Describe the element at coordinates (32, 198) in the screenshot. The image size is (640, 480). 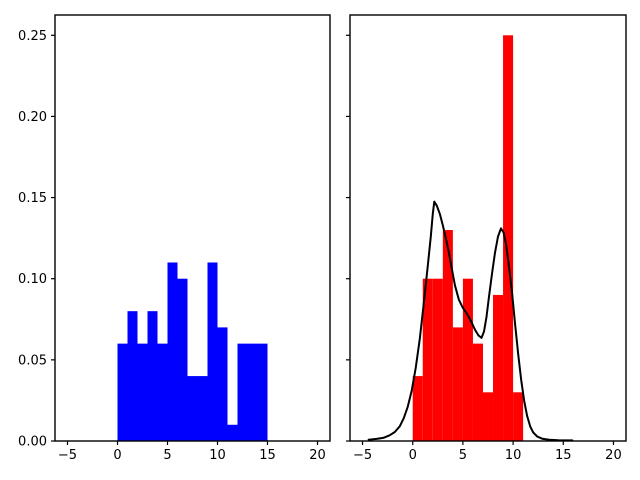
I see `y-tick-label: 0.15` at that location.